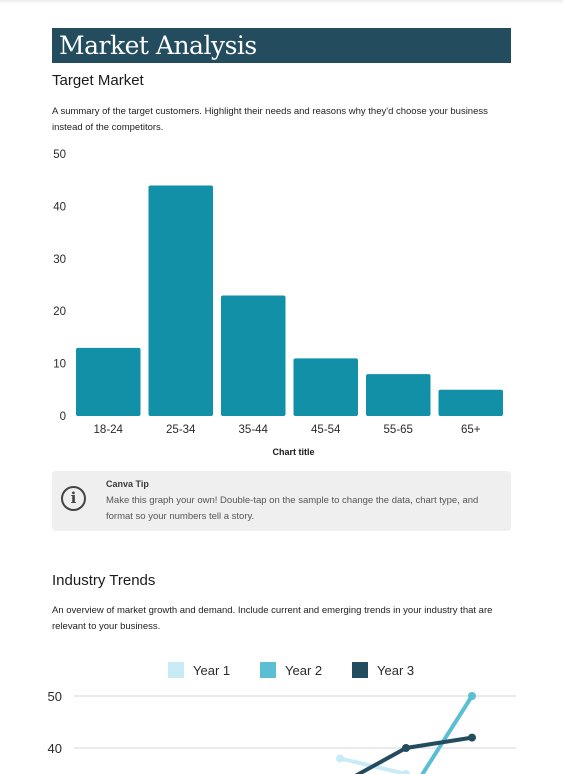 The width and height of the screenshot is (563, 774). What do you see at coordinates (63, 417) in the screenshot?
I see `y-tick-label: 0` at bounding box center [63, 417].